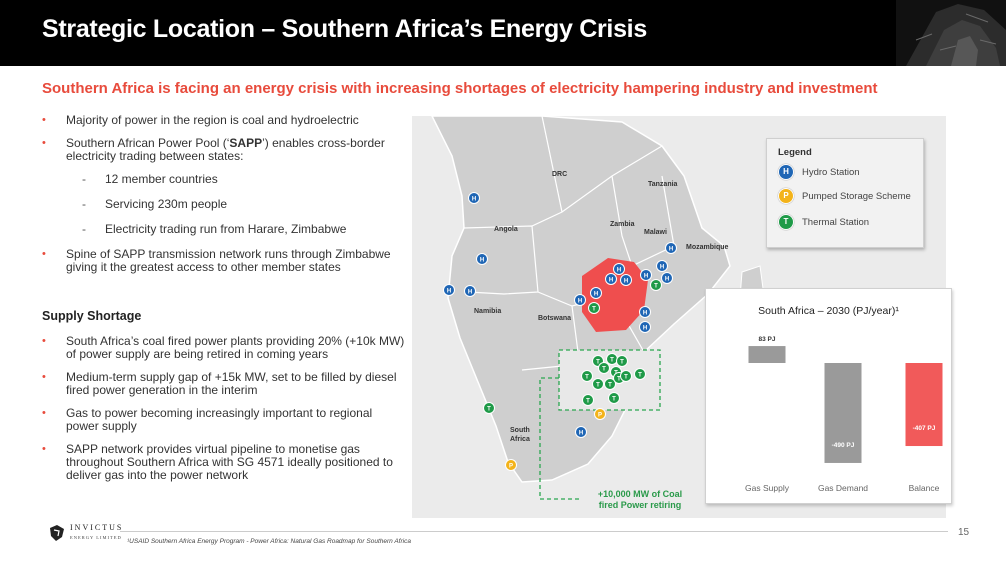 This screenshot has width=1006, height=564. I want to click on sub-bullet-text: 12 member countries, so click(161, 179).